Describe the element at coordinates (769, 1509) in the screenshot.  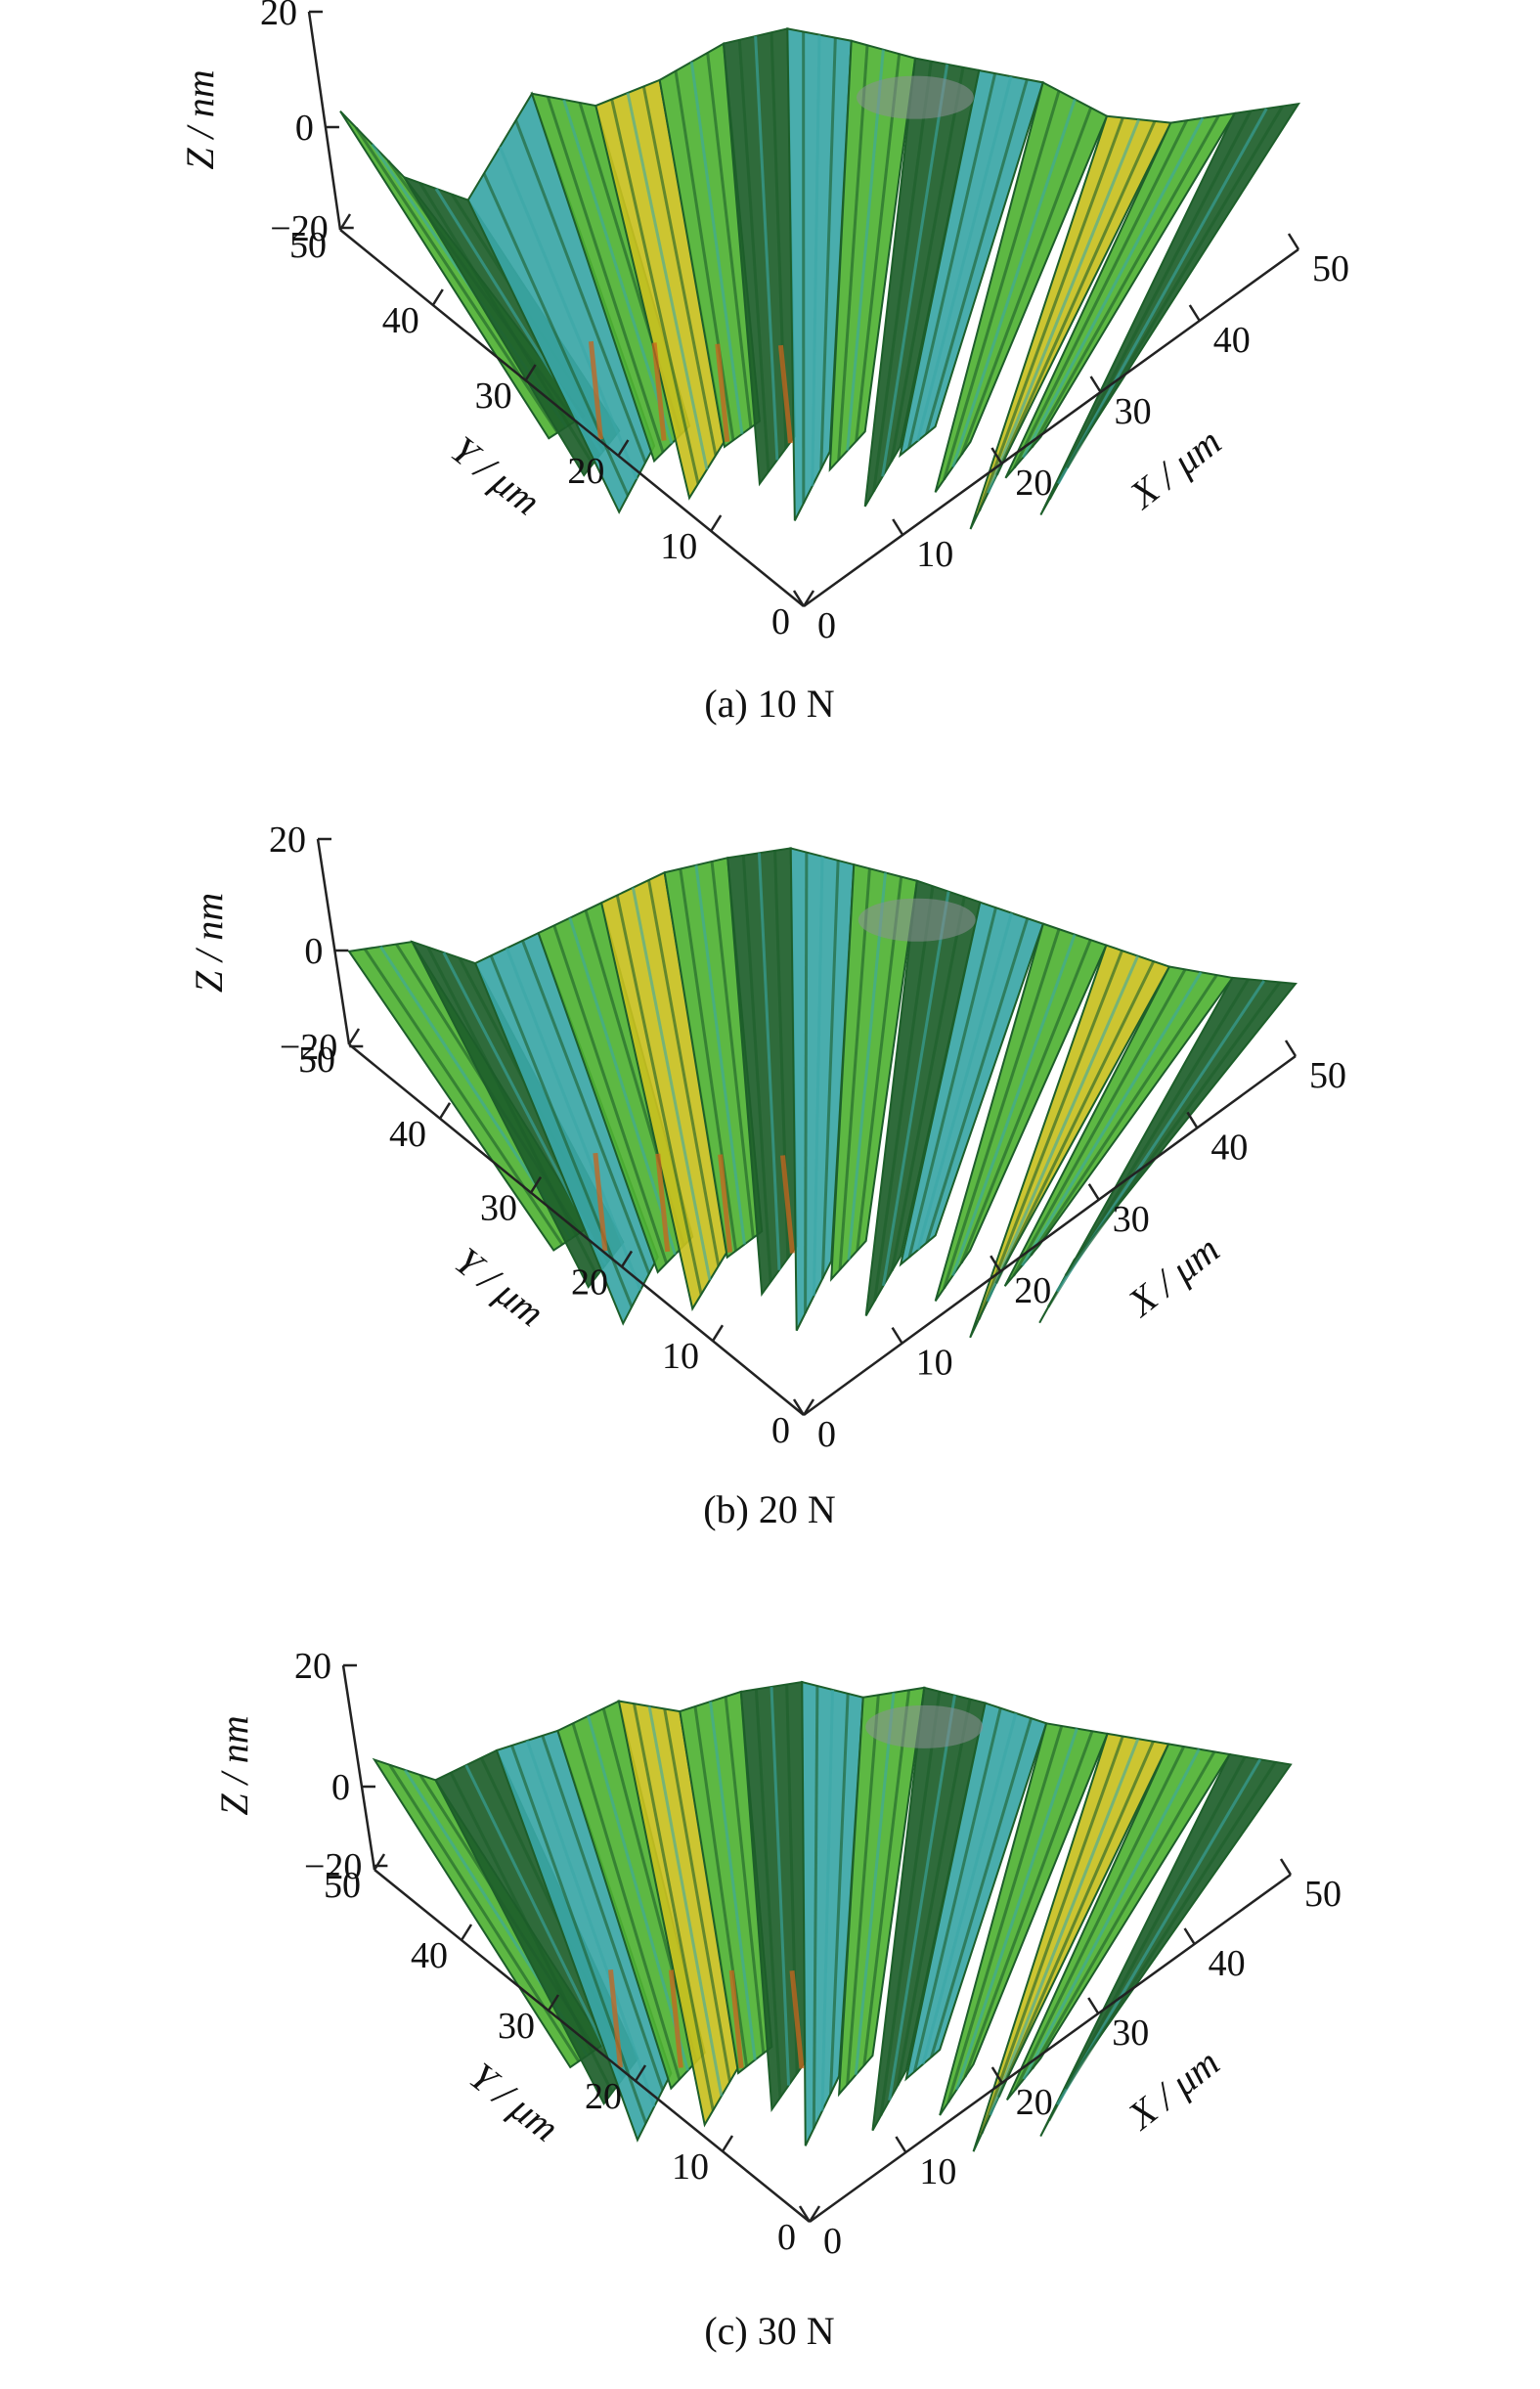
I see `panel-caption: (b) 20 N` at that location.